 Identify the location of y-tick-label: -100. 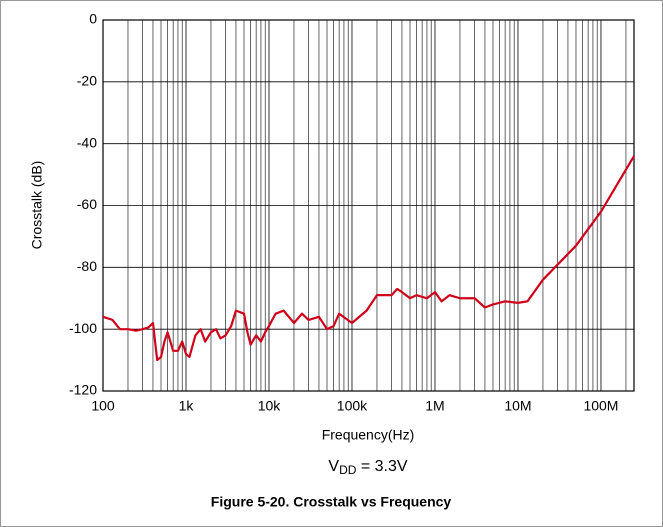
(83, 328).